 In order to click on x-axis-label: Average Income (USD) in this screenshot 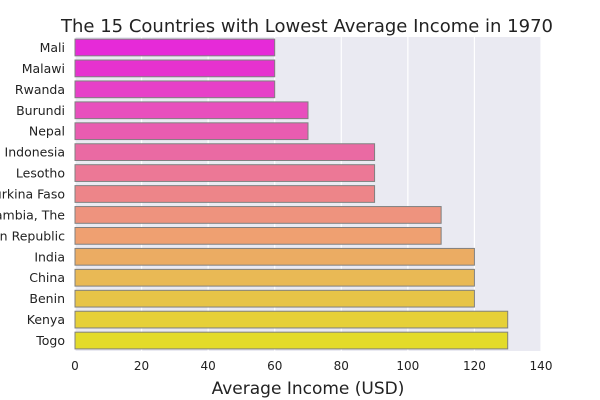, I will do `click(308, 389)`.